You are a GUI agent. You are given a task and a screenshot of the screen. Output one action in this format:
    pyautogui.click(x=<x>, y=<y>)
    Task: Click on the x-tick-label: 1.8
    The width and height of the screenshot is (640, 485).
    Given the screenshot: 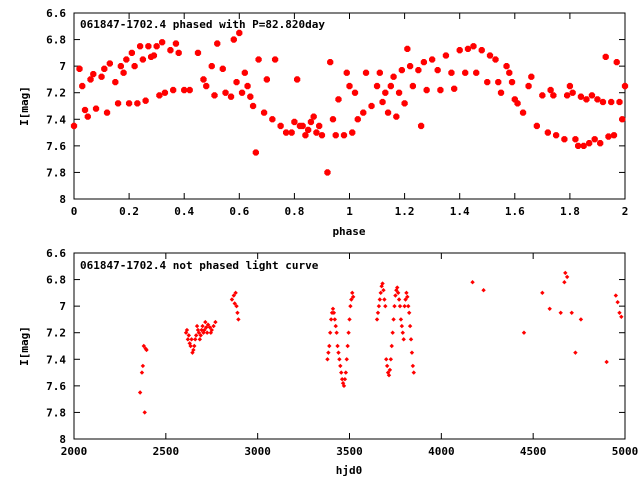 What is the action you would take?
    pyautogui.click(x=570, y=211)
    